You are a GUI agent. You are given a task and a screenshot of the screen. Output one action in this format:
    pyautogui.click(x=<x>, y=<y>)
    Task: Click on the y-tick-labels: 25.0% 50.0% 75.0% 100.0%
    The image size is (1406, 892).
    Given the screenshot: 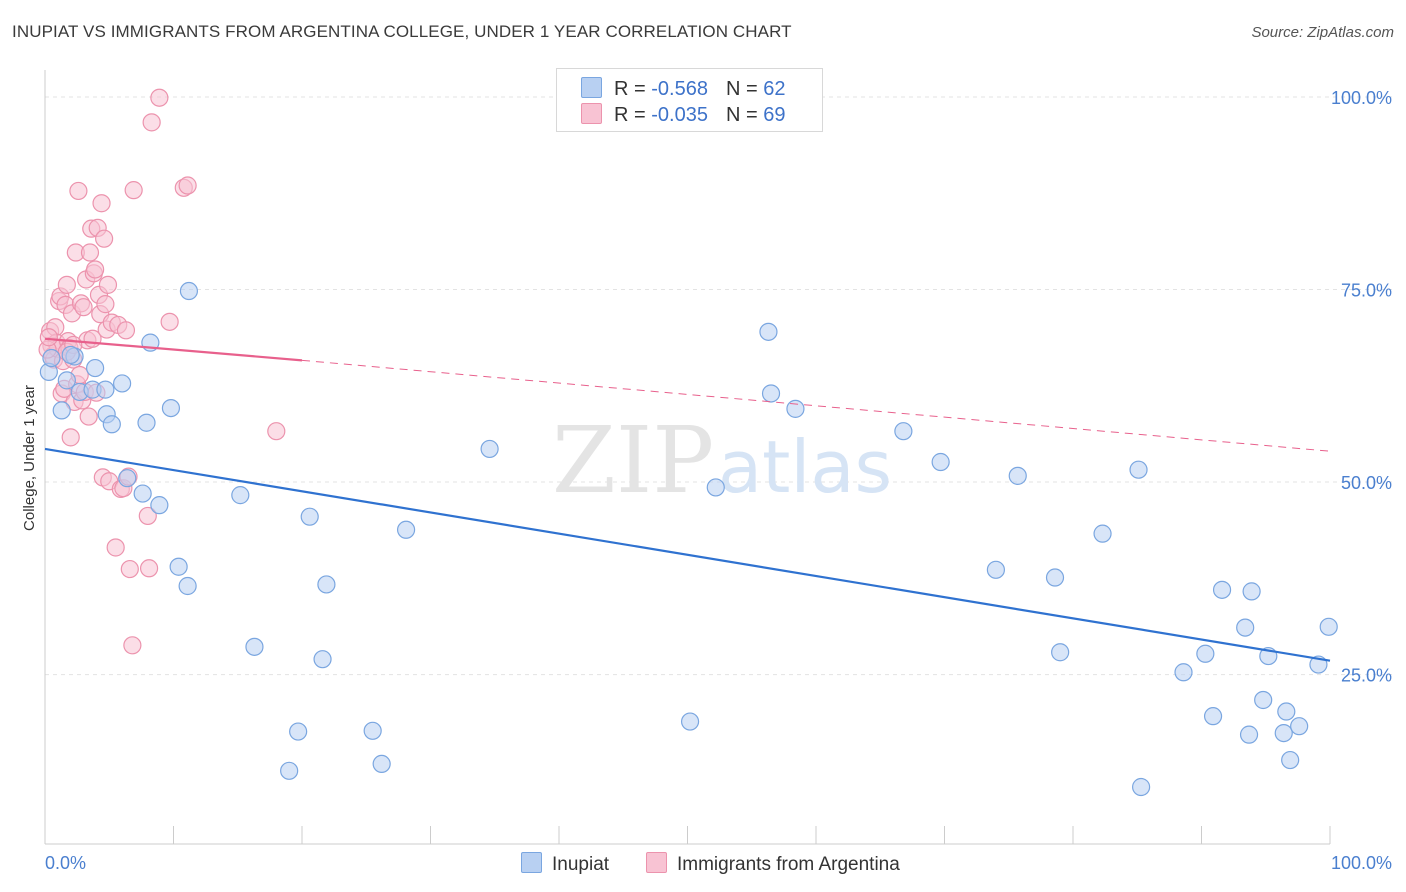 What is the action you would take?
    pyautogui.click(x=1361, y=387)
    